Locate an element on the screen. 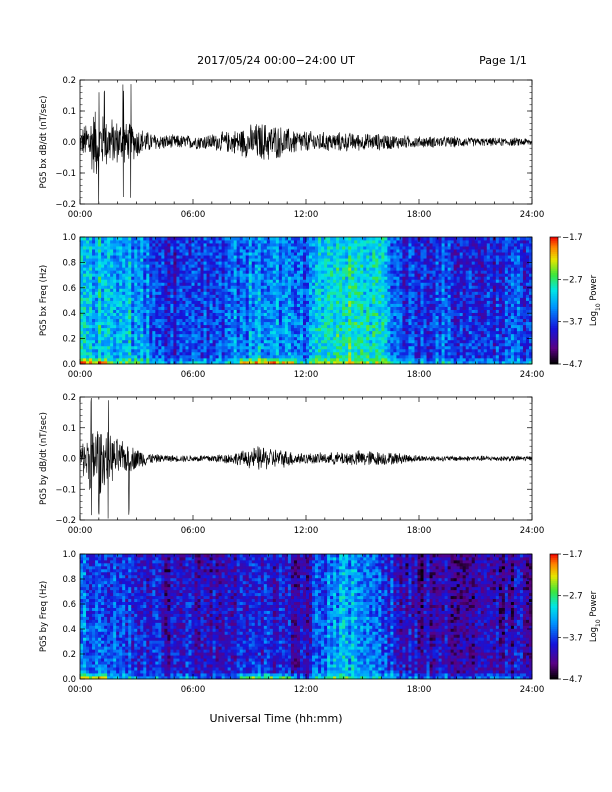  y-tick-label: 0.8 is located at coordinates (69, 580).